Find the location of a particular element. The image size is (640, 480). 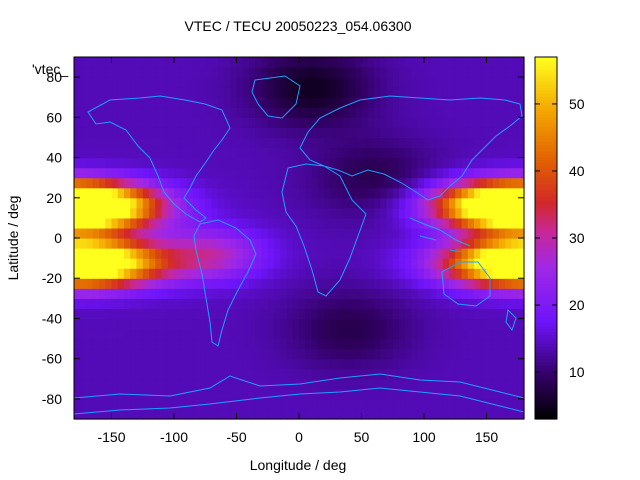

y-tick-label: 80 is located at coordinates (54, 77).